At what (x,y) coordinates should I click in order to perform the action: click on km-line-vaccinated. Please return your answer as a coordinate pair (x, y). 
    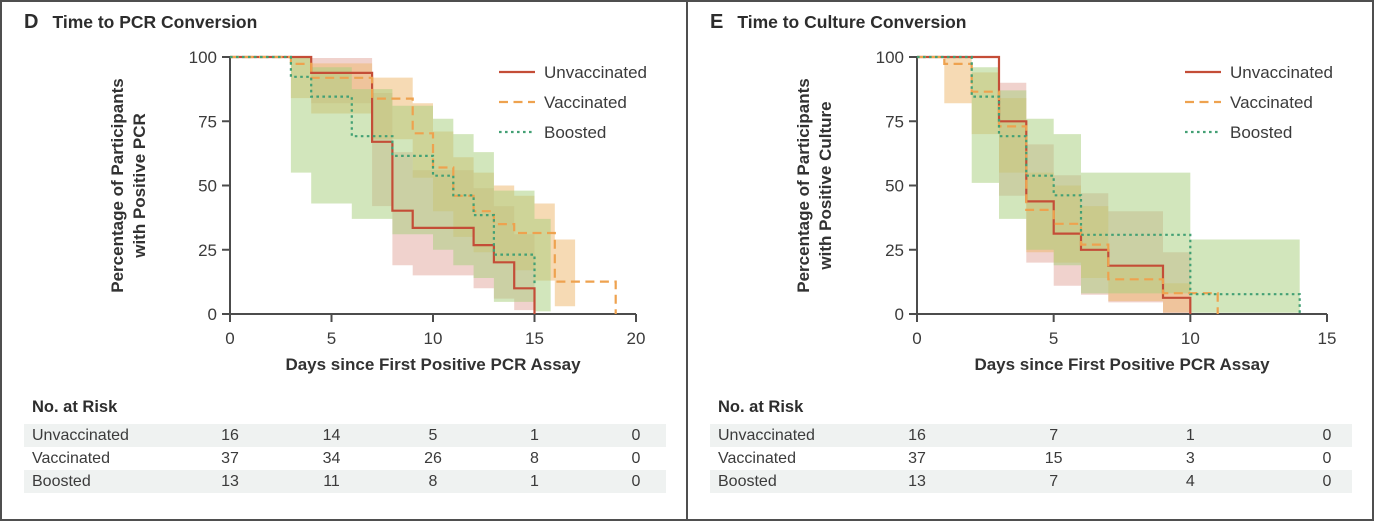
    Looking at the image, I should click on (423, 184).